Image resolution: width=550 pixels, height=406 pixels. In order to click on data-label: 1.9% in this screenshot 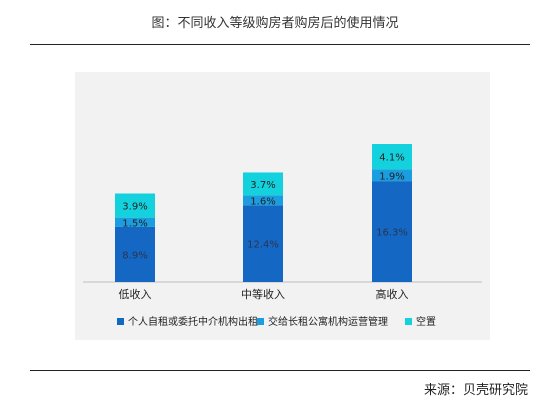, I will do `click(391, 176)`.